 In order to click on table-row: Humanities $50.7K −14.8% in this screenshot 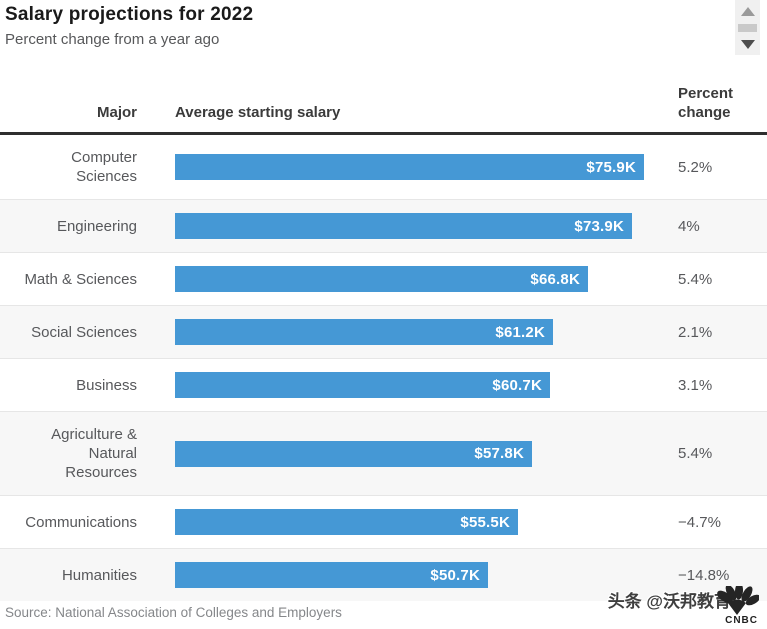, I will do `click(383, 574)`.